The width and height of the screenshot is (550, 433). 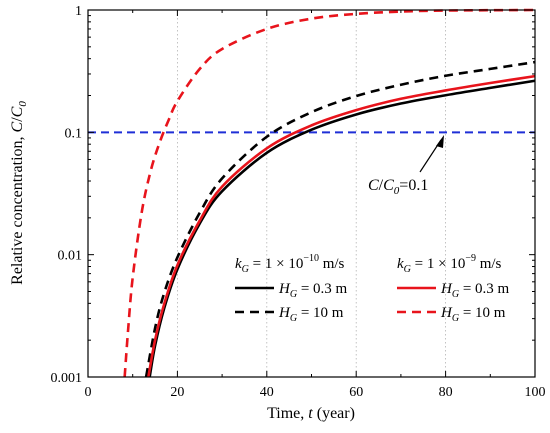 What do you see at coordinates (267, 392) in the screenshot?
I see `x-tick-label: 40` at bounding box center [267, 392].